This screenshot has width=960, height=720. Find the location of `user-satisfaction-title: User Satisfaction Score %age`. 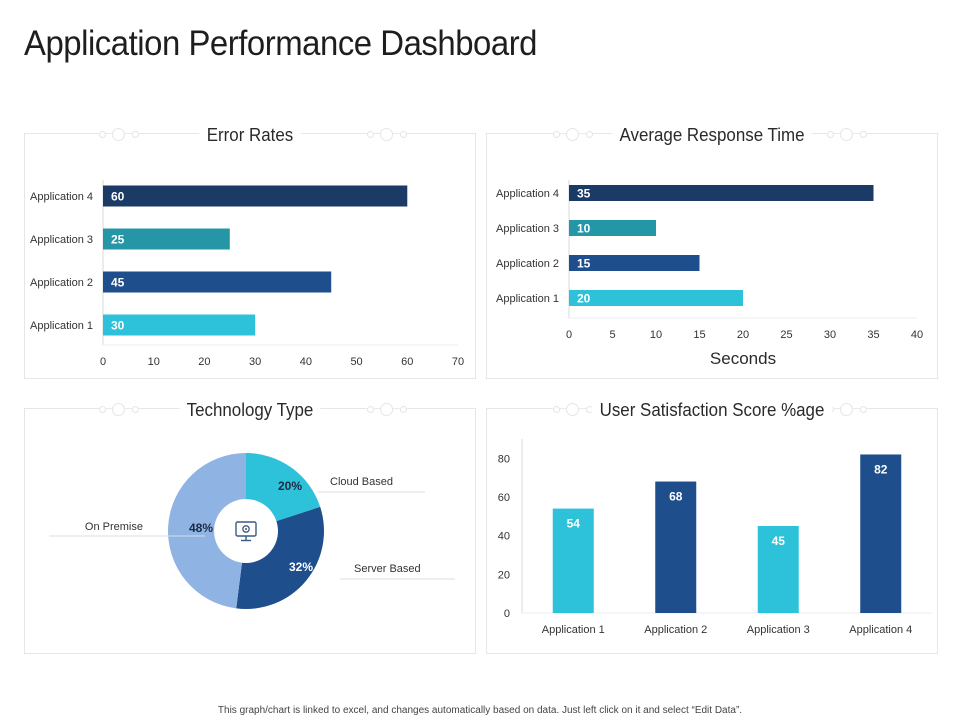

user-satisfaction-title: User Satisfaction Score %age is located at coordinates (712, 410).